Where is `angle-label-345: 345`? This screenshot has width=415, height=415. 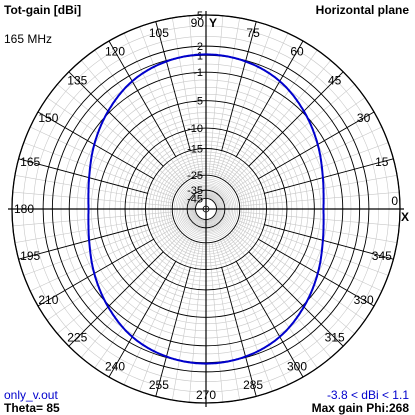
angle-label-345: 345 is located at coordinates (382, 256).